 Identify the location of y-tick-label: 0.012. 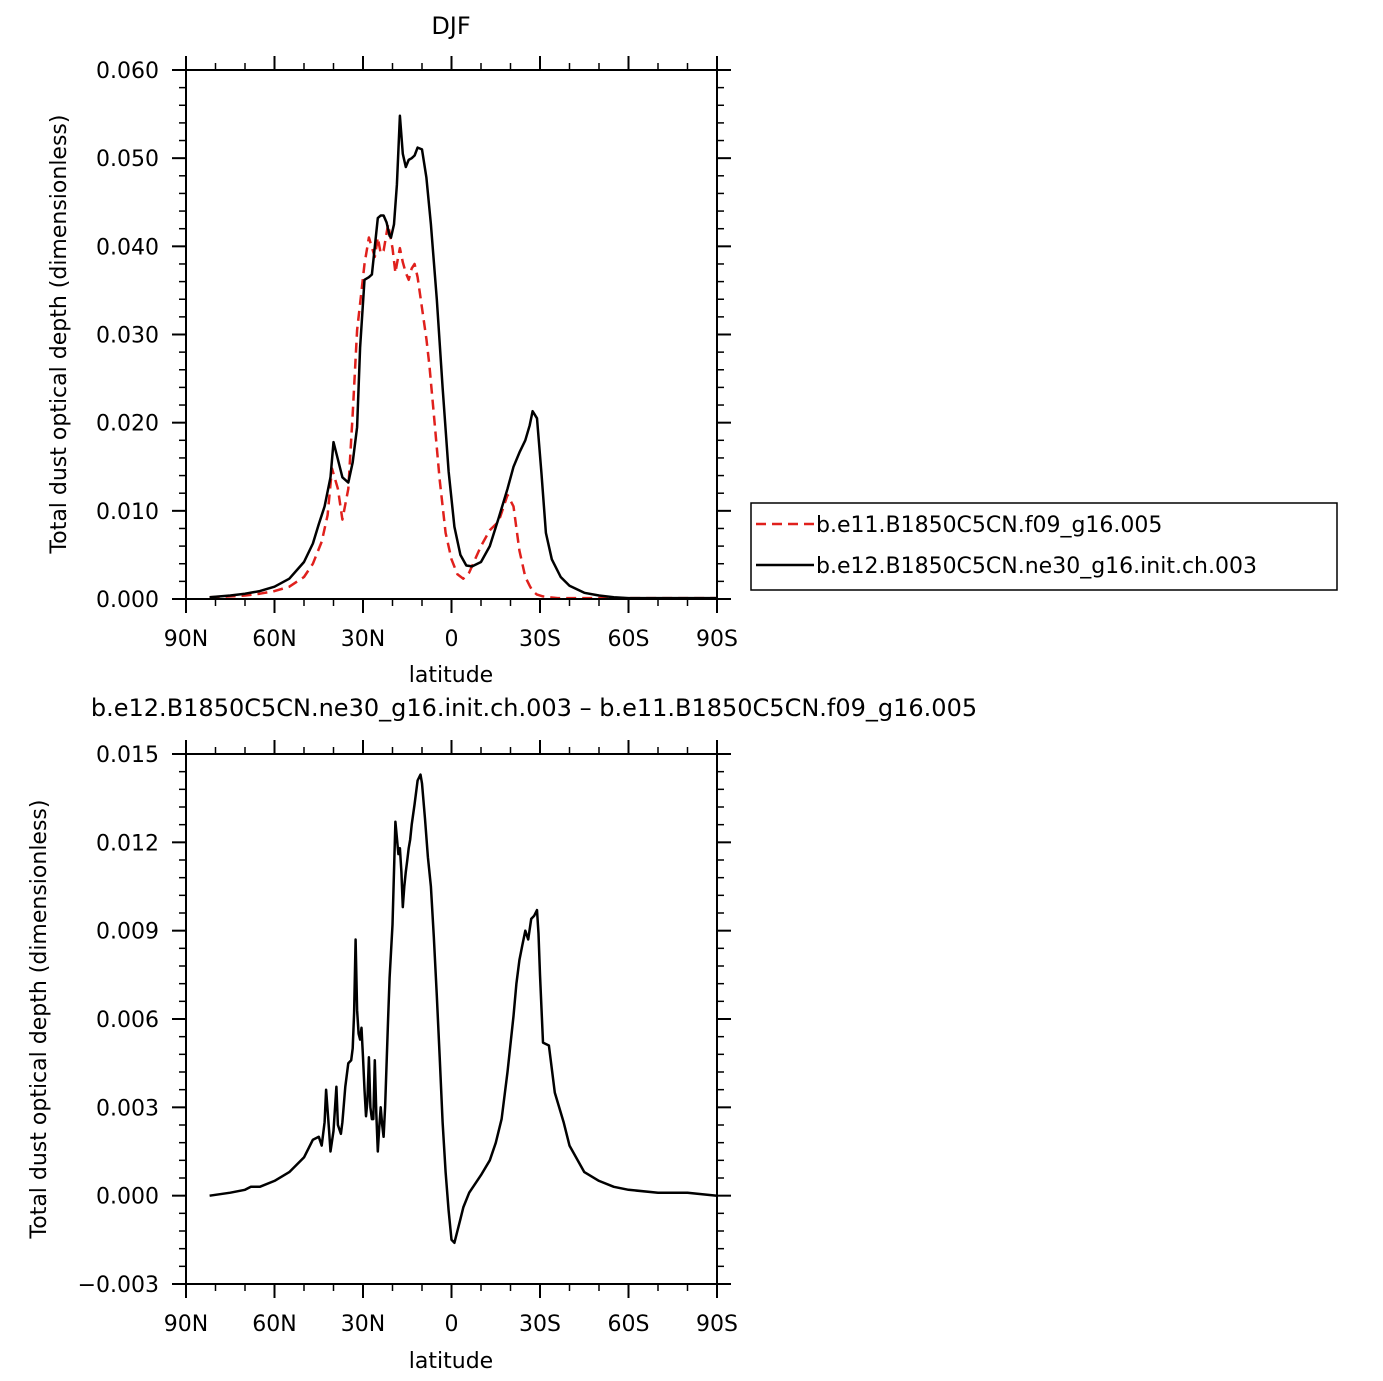
(127, 843).